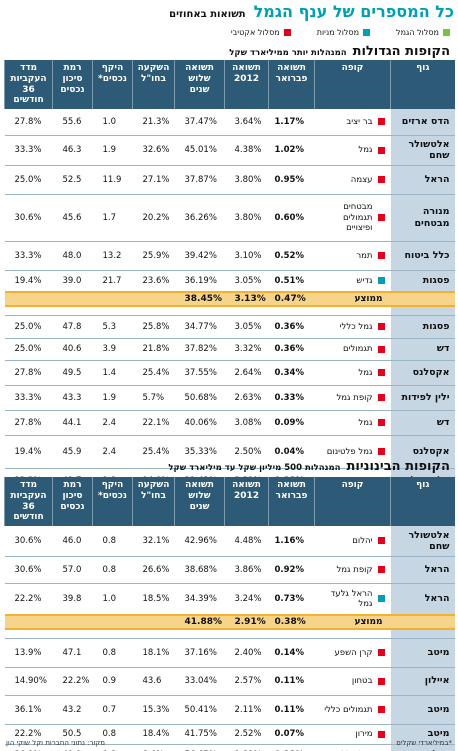  Describe the element at coordinates (112, 281) in the screenshot. I see `cell-assets: 21.7` at that location.